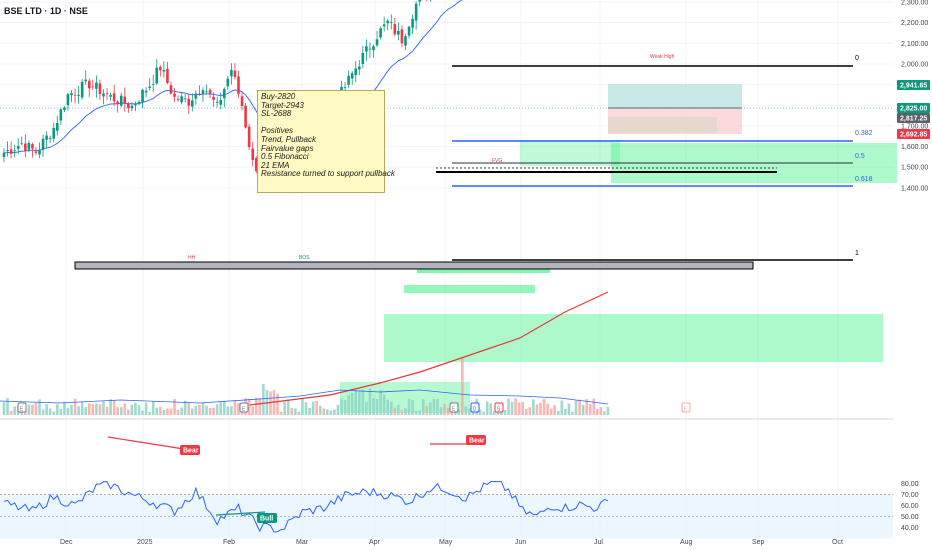  I want to click on price-tag-label: 2,941.65, so click(913, 86).